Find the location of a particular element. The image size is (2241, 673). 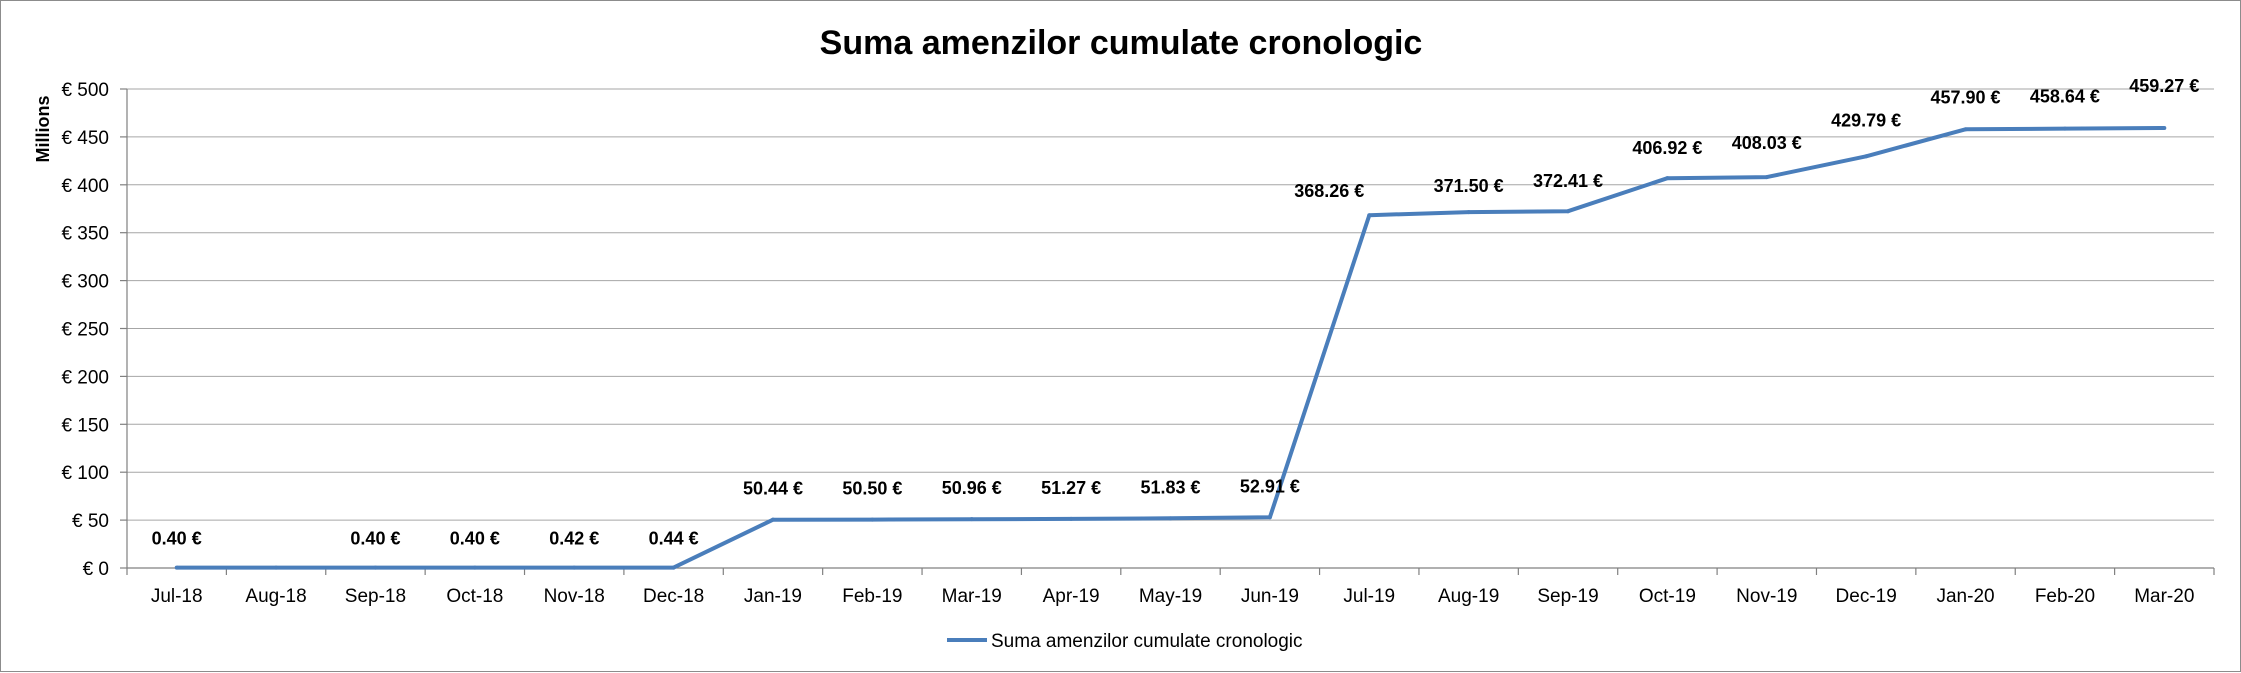

y-tick-label: € 500 is located at coordinates (85, 90).